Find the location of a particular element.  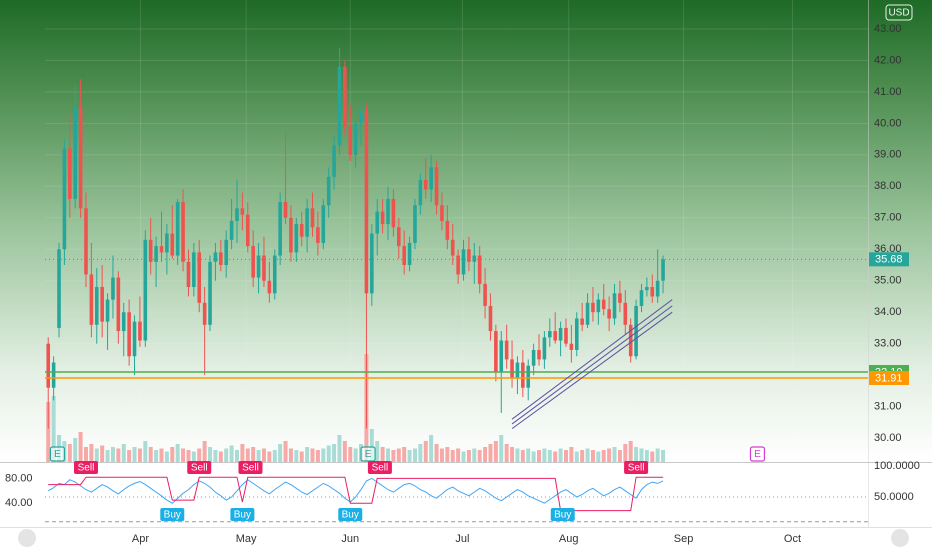

price-label: 31.91 is located at coordinates (889, 378).